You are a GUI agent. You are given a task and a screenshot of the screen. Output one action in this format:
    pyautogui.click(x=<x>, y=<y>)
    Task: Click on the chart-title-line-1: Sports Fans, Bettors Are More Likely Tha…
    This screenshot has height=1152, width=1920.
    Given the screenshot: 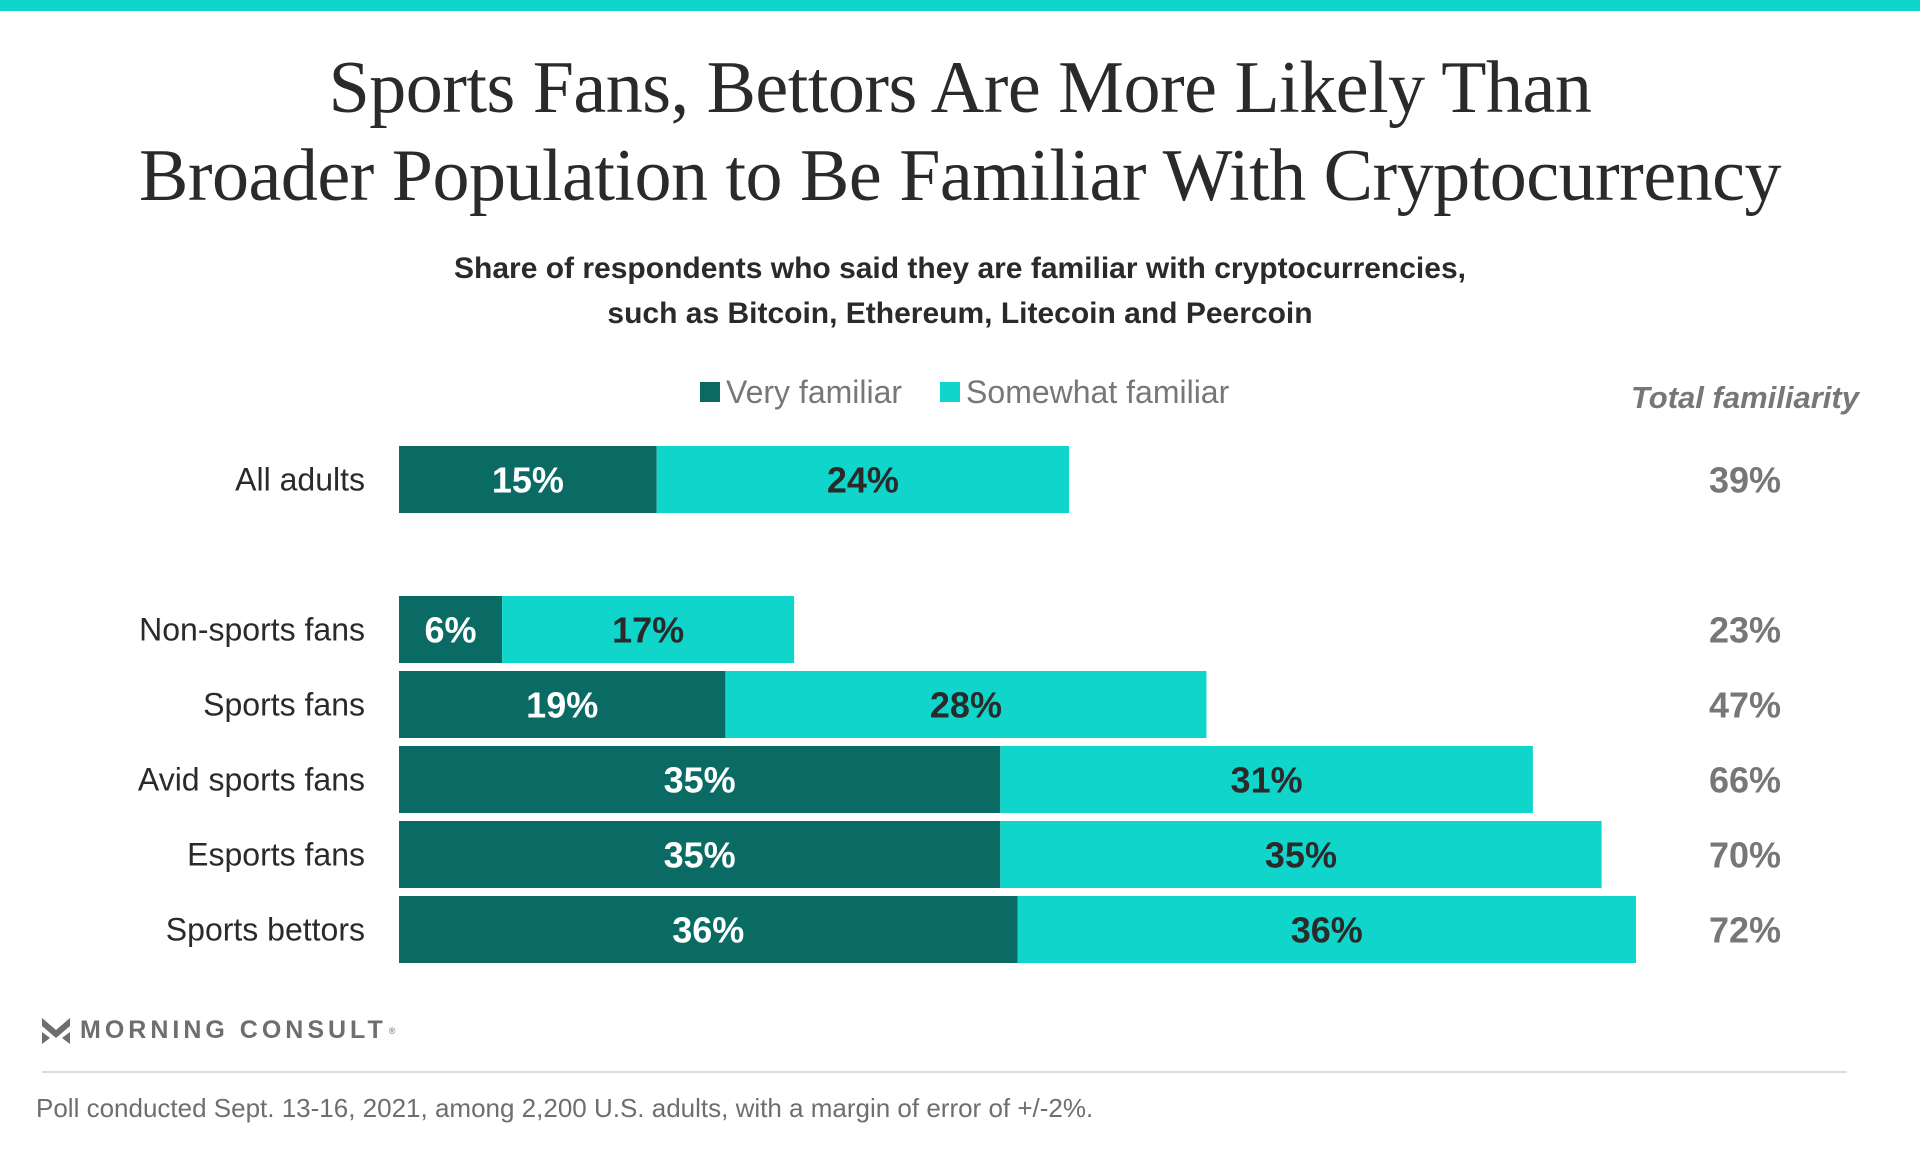 What is the action you would take?
    pyautogui.click(x=960, y=88)
    